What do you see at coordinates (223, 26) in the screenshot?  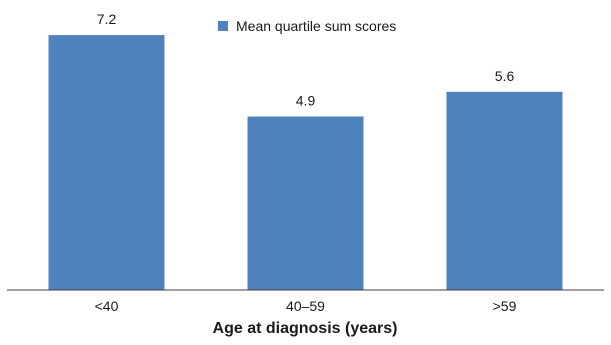 I see `legend-swatch` at bounding box center [223, 26].